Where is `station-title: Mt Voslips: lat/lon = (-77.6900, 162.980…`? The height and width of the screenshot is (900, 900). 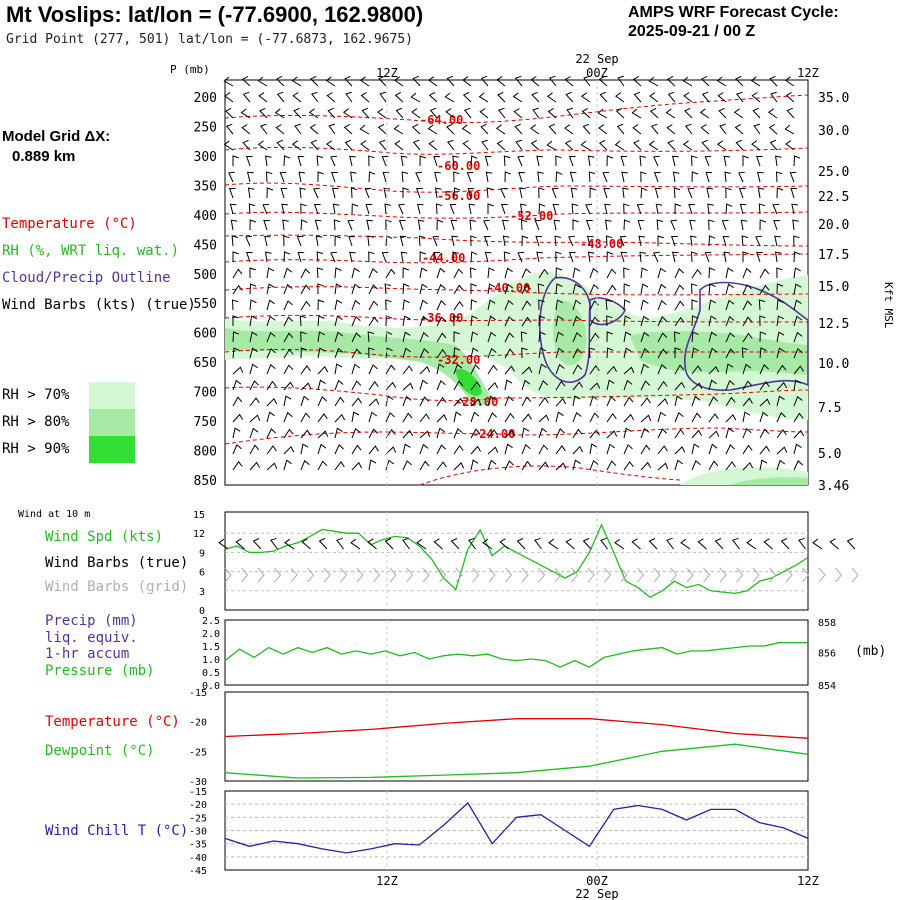
station-title: Mt Voslips: lat/lon = (-77.6900, 162.980… is located at coordinates (215, 14).